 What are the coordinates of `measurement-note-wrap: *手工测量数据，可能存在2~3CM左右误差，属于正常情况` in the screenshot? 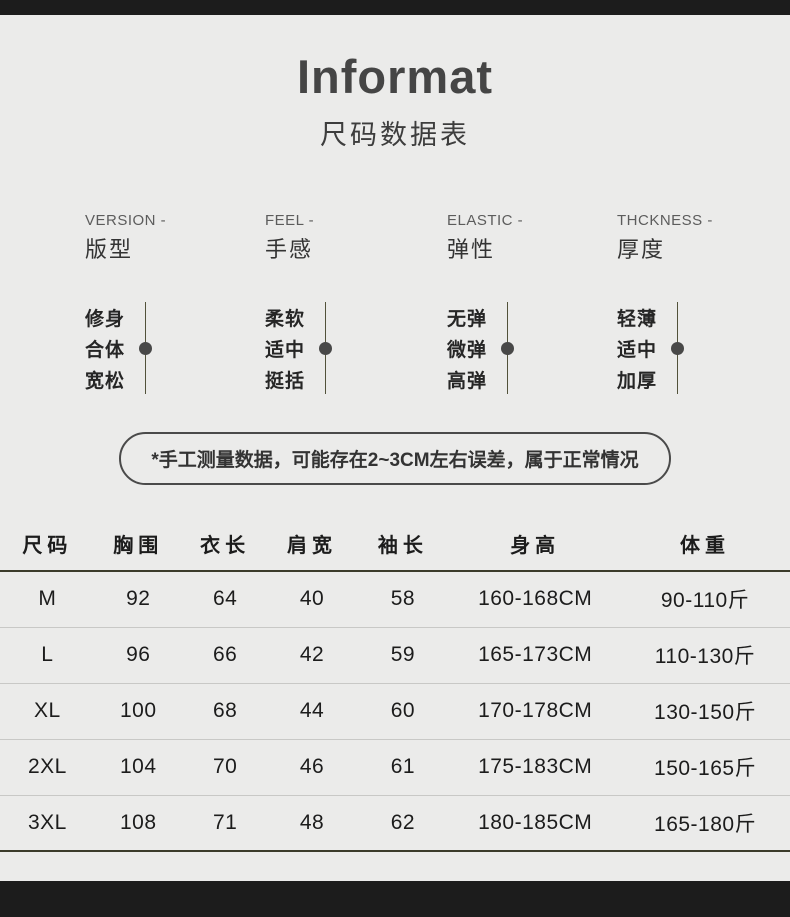 It's located at (395, 458).